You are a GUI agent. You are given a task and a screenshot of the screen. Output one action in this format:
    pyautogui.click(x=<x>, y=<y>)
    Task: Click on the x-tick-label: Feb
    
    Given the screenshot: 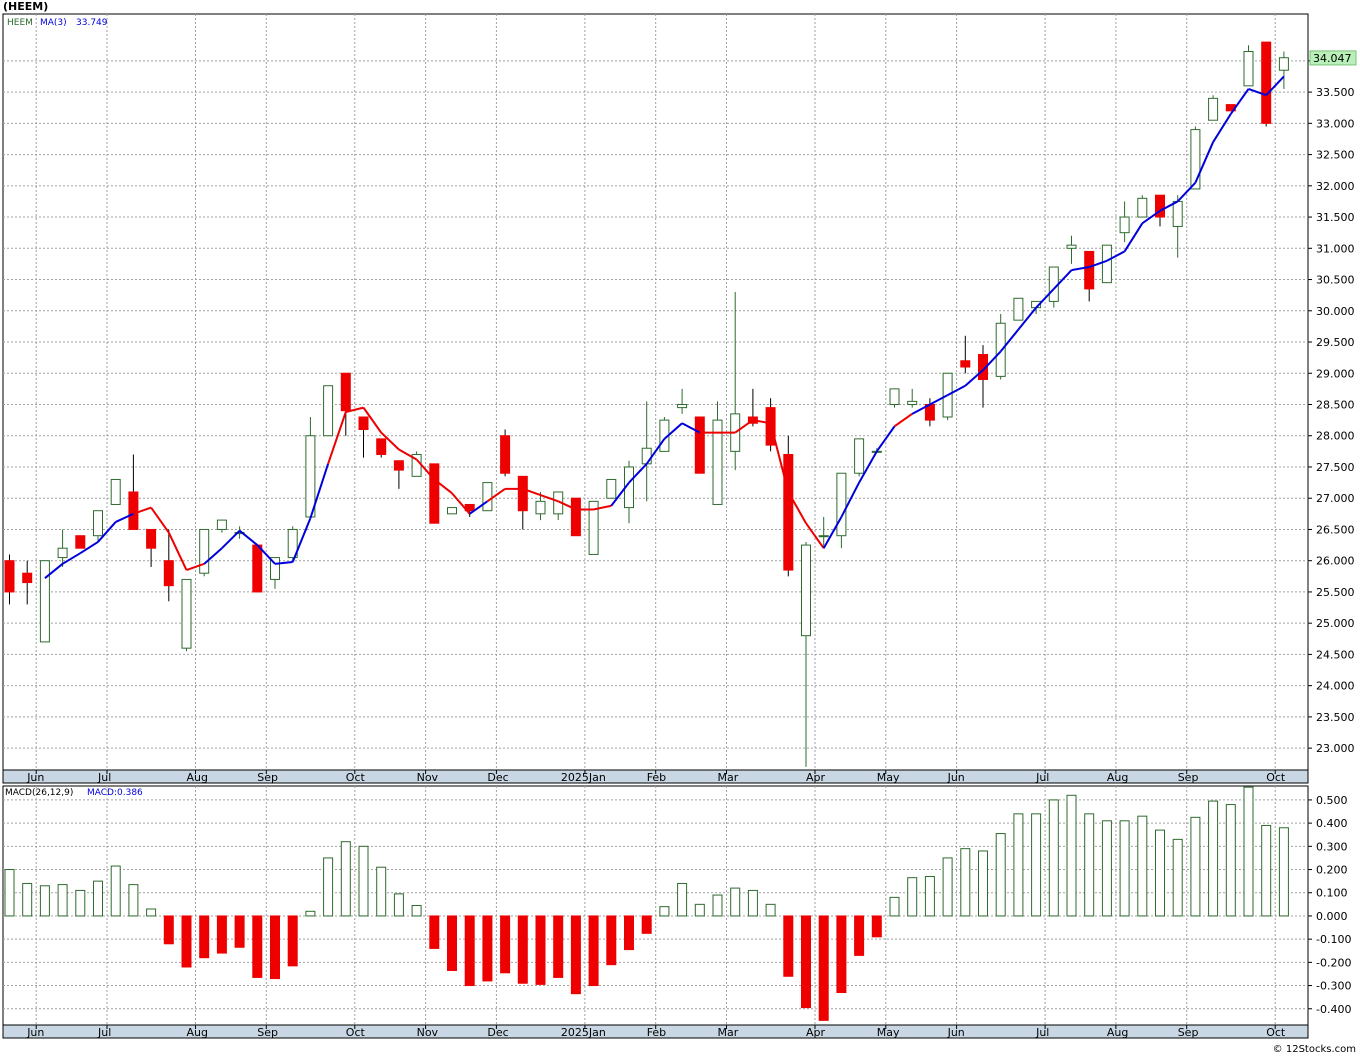 What is the action you would take?
    pyautogui.click(x=656, y=1032)
    